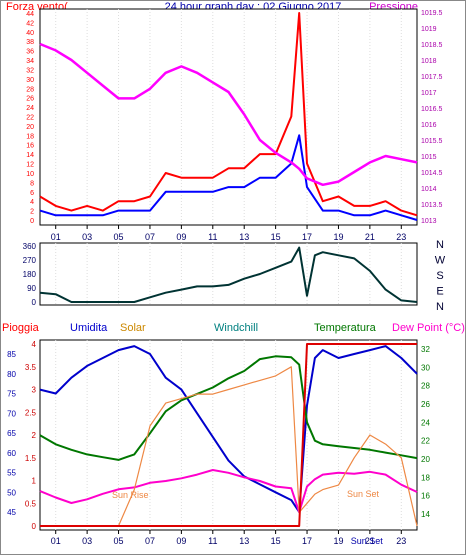  Describe the element at coordinates (32, 193) in the screenshot. I see `wind-tick-label: 6` at that location.